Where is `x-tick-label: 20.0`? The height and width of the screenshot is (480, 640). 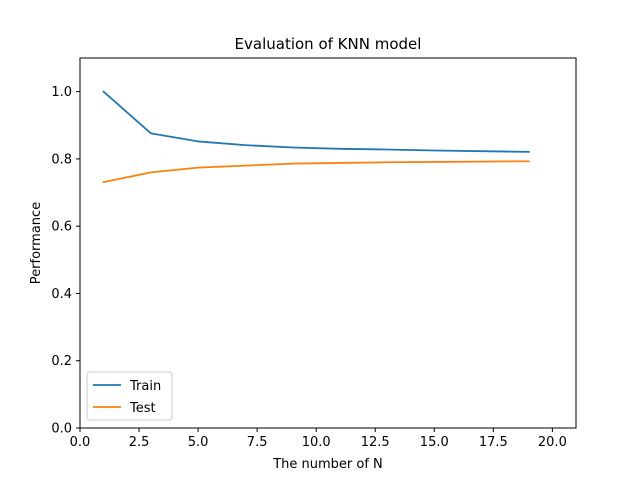 x-tick-label: 20.0 is located at coordinates (552, 442).